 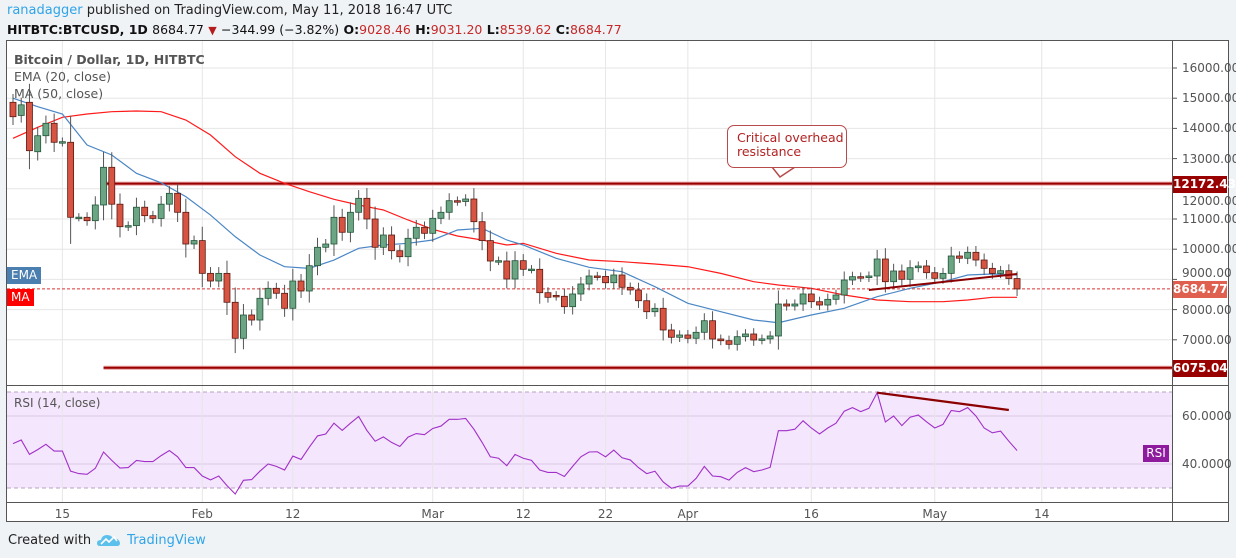 What do you see at coordinates (202, 514) in the screenshot?
I see `time-tick-label: Feb` at bounding box center [202, 514].